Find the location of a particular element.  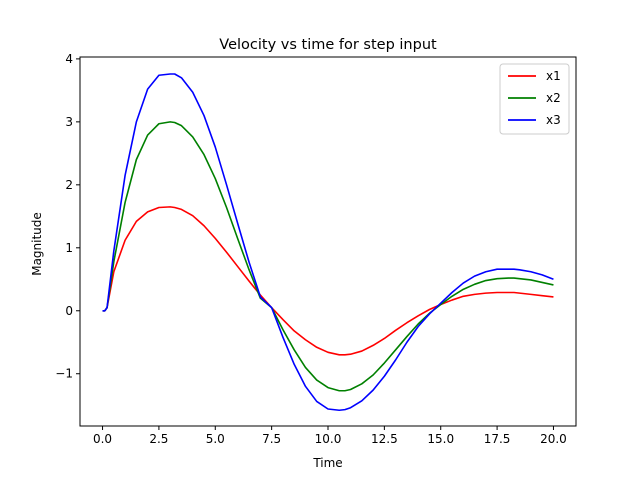

x-tick-label: 15.0 is located at coordinates (440, 439).